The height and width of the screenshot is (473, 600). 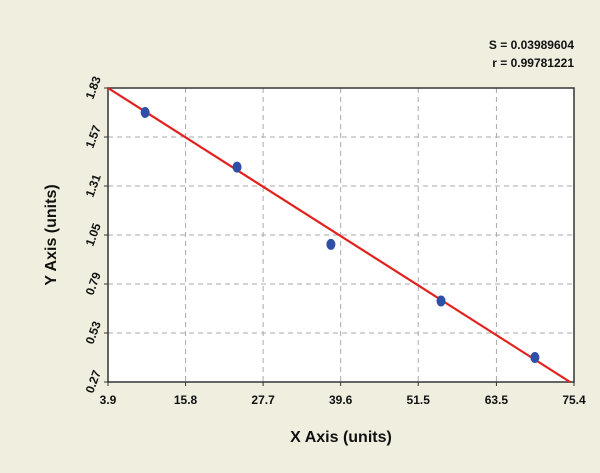 I want to click on x-tick-label: 51.5, so click(x=419, y=400).